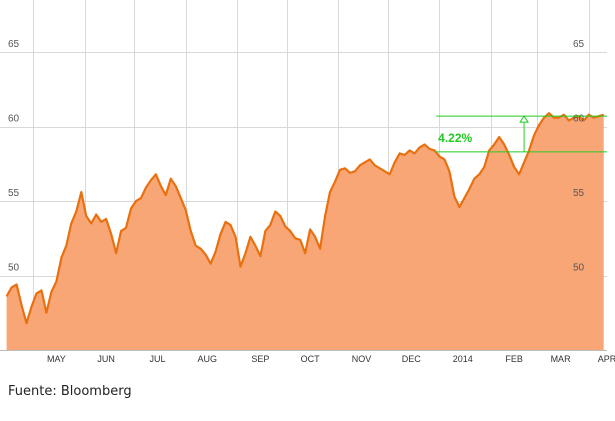 The width and height of the screenshot is (615, 421). What do you see at coordinates (158, 359) in the screenshot?
I see `x-tick-label: JUL` at bounding box center [158, 359].